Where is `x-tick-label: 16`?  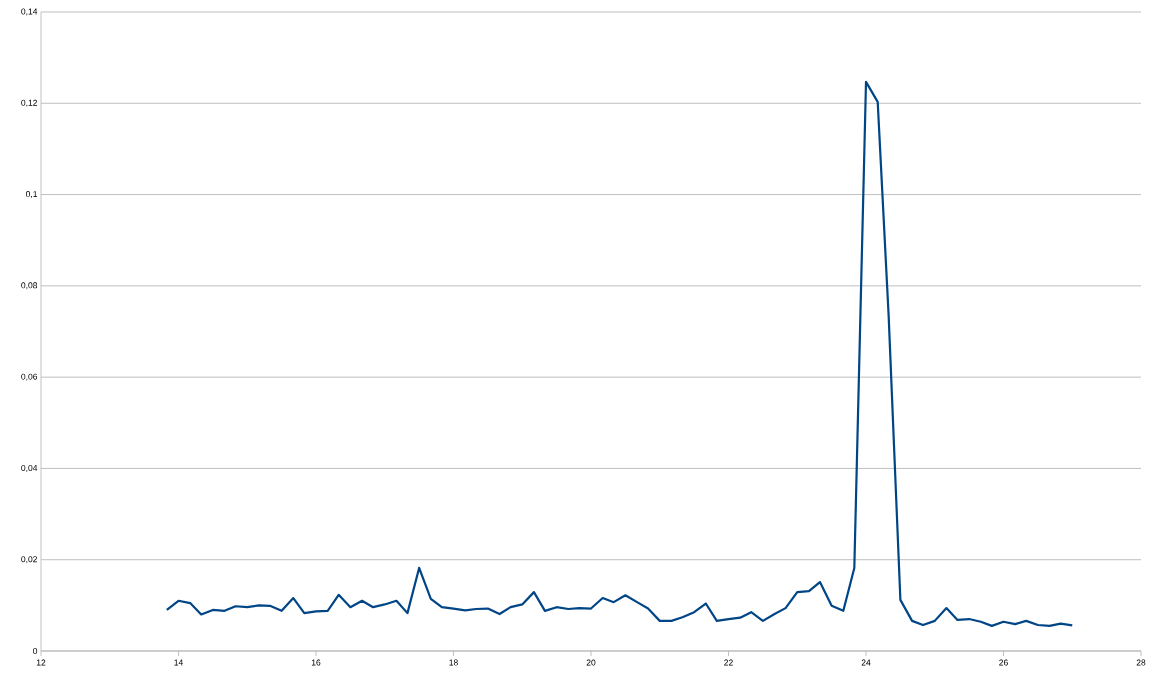
x-tick-label: 16 is located at coordinates (316, 662).